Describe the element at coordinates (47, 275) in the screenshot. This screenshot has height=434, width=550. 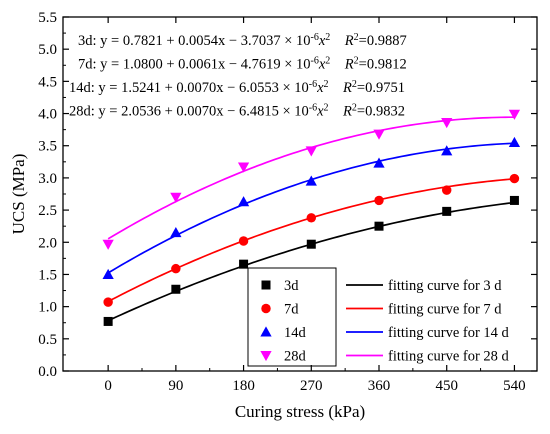
I see `y-tick-label: 1.5` at that location.